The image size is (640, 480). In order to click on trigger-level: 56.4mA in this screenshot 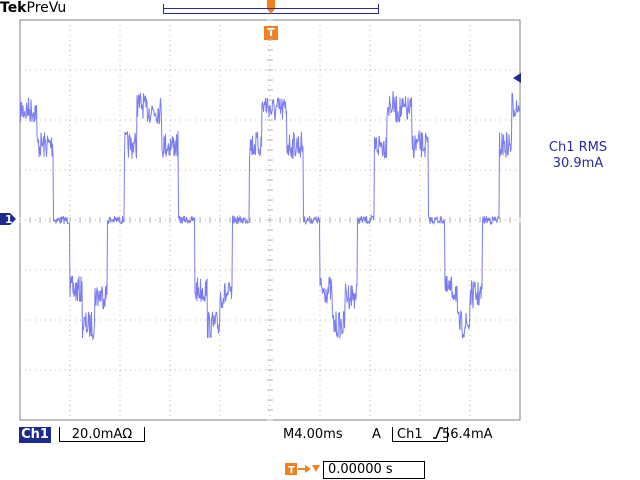, I will do `click(467, 434)`.